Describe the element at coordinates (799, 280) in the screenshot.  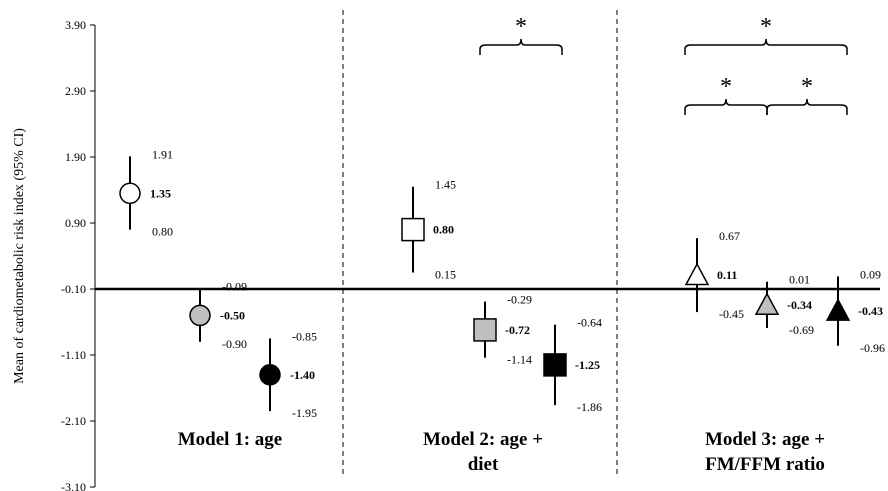
I see `upper-ci-label: 0.01` at that location.